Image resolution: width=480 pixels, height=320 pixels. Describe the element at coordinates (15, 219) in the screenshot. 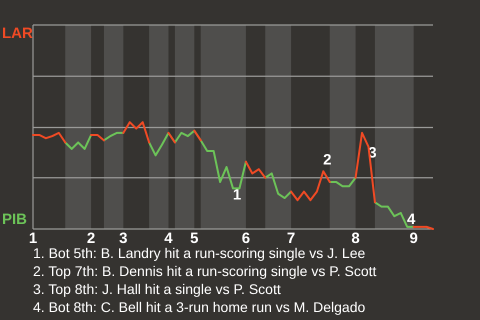

I see `text: PIB` at that location.